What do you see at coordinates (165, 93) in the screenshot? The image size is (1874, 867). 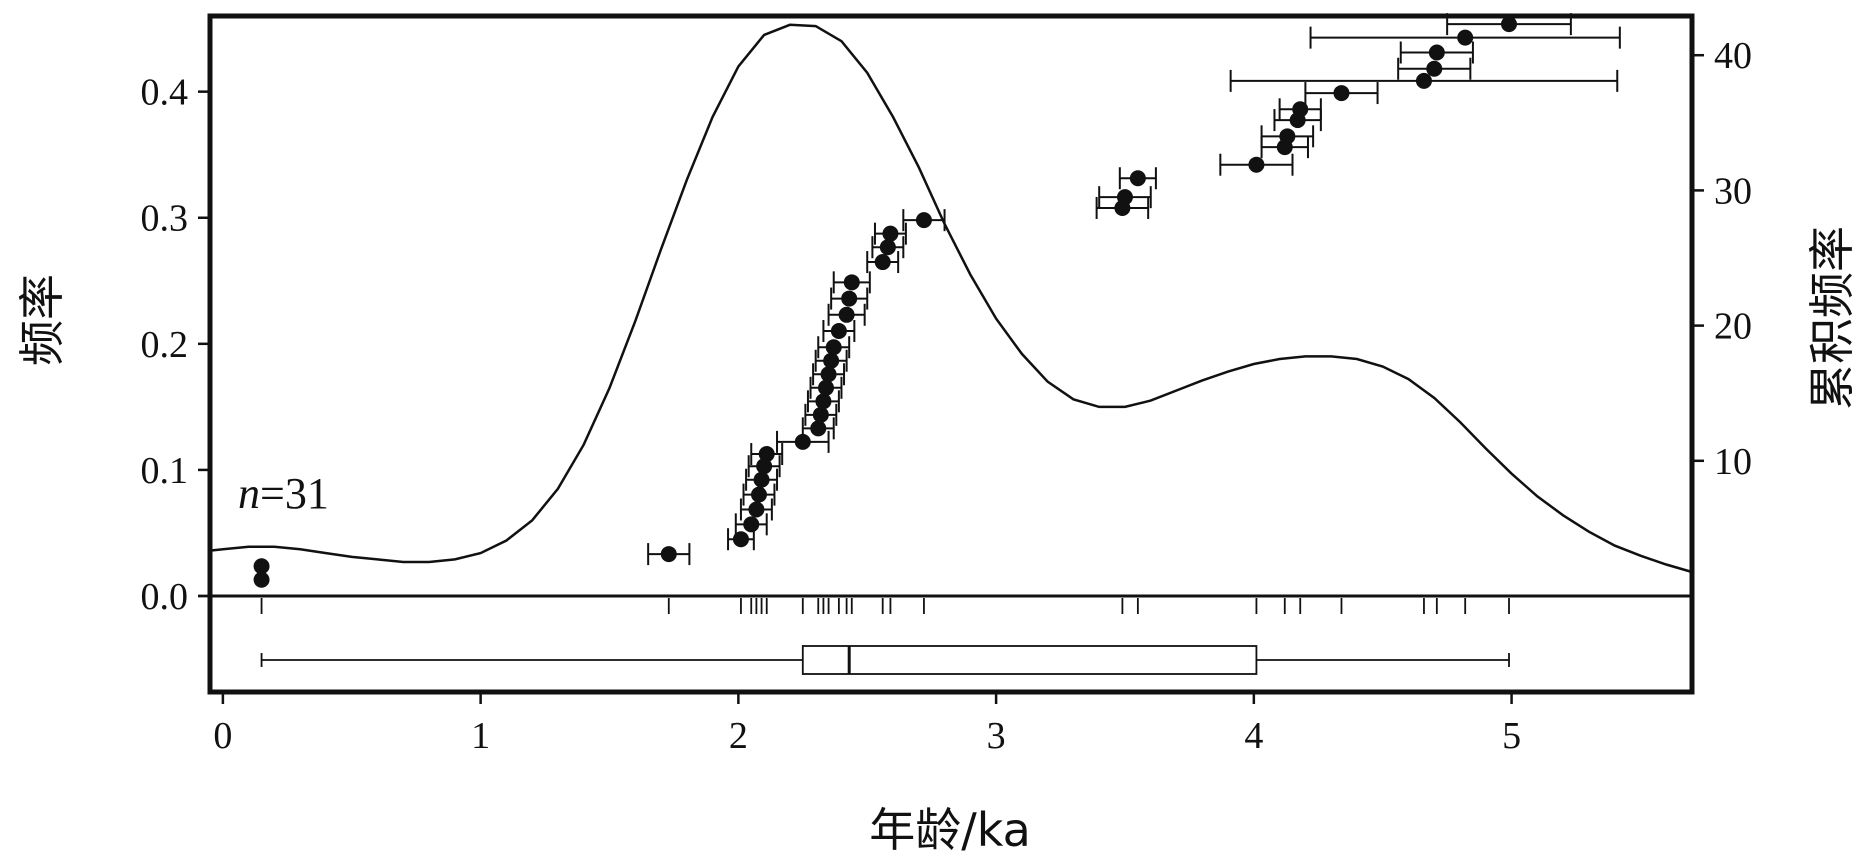 I see `left-tick-label-4: 0.4` at bounding box center [165, 93].